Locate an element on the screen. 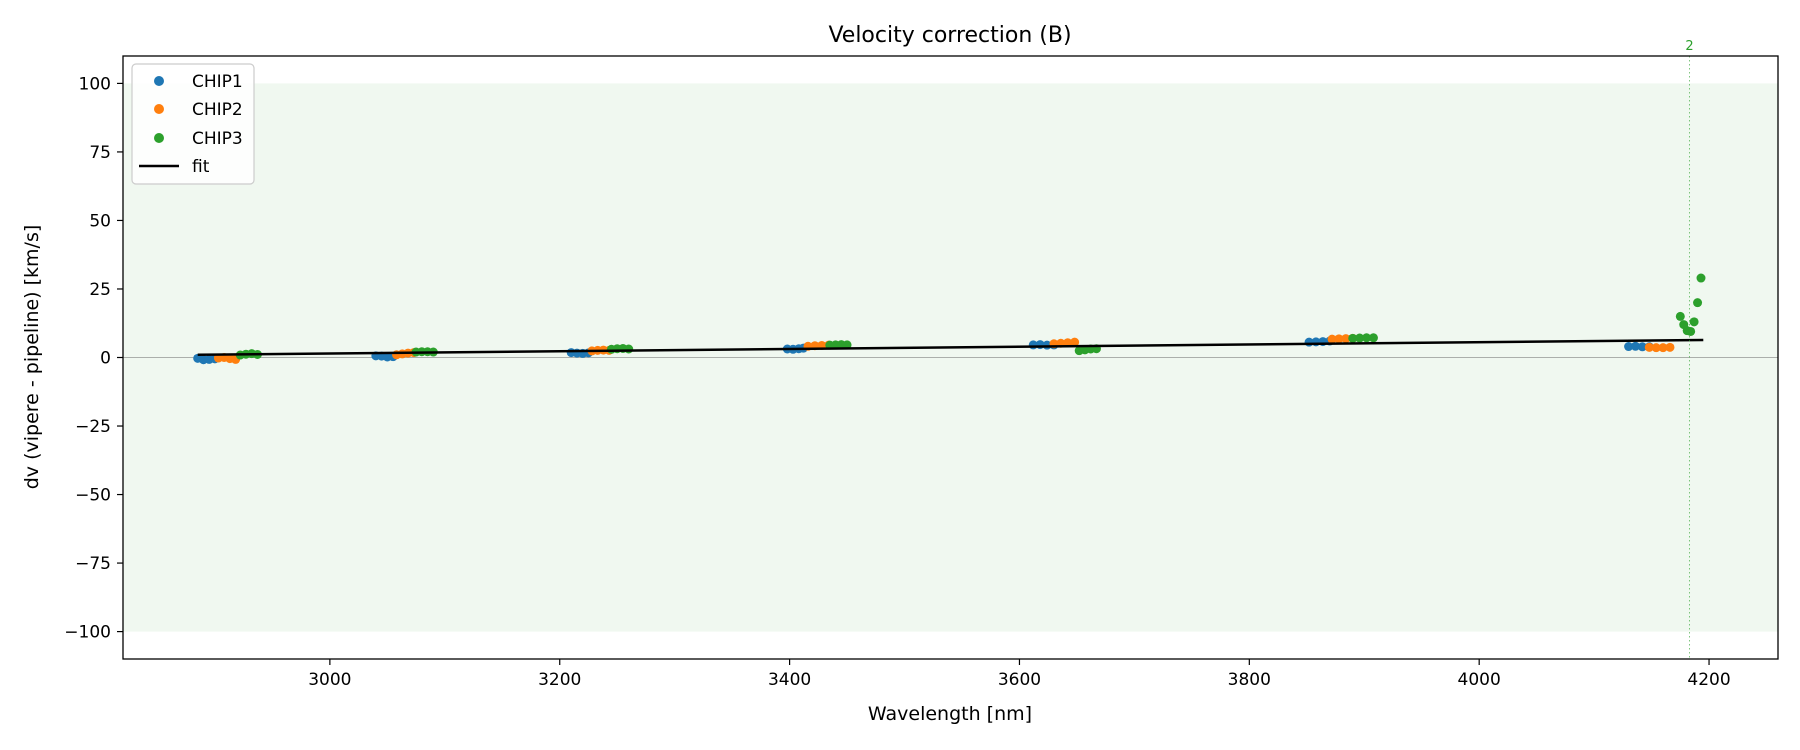 The image size is (1800, 750). x-tick-label: 3400 is located at coordinates (789, 680).